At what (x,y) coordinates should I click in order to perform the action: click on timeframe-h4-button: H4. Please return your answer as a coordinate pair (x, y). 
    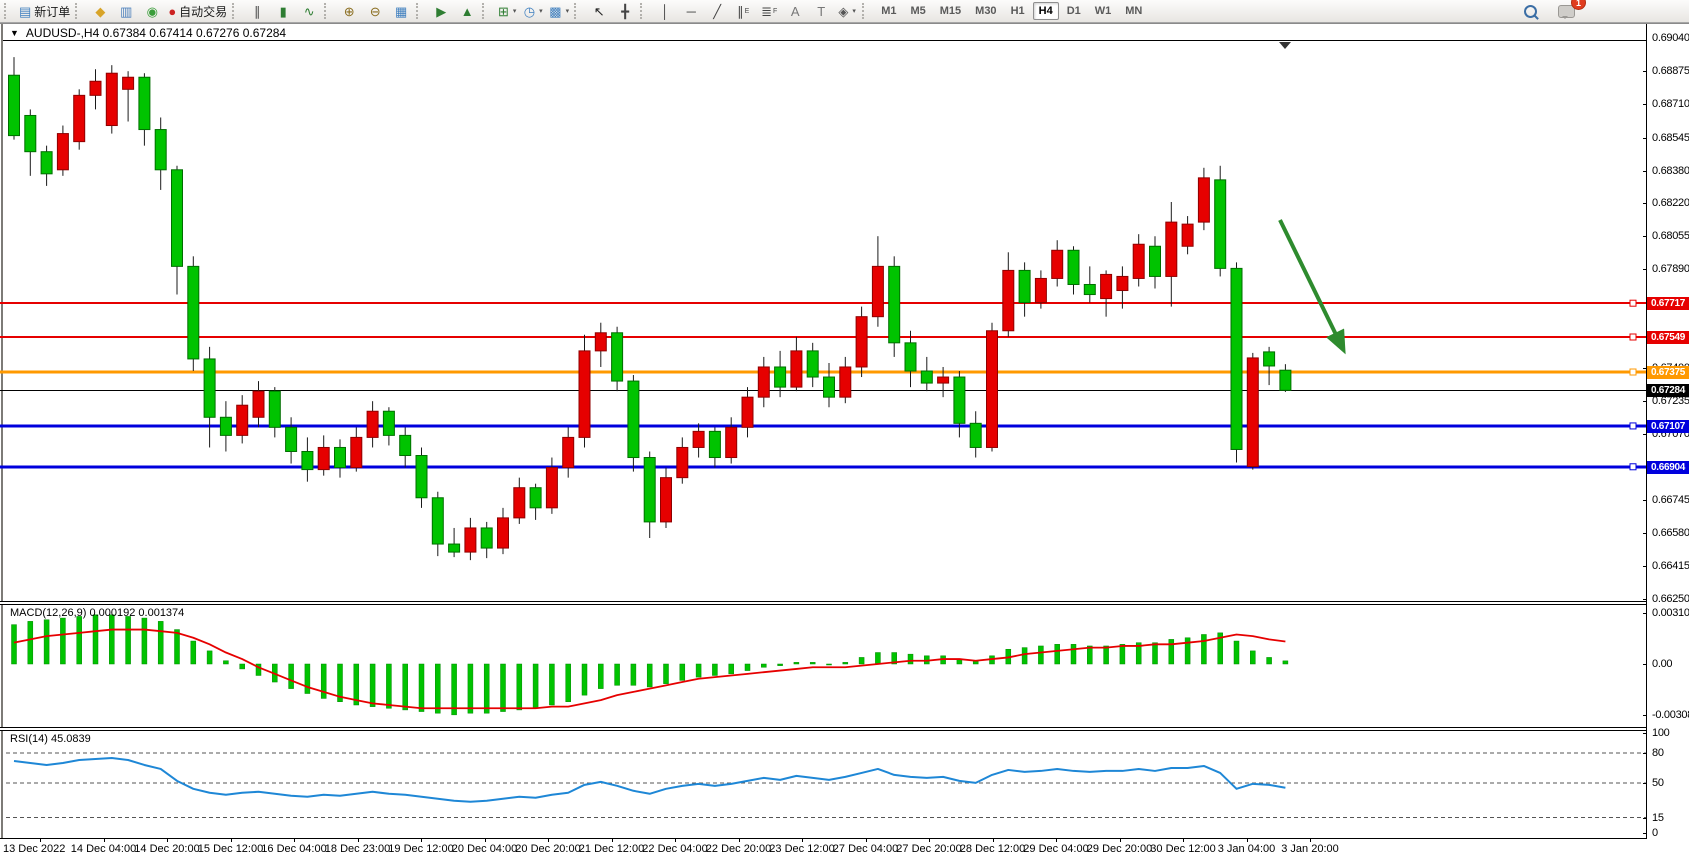
    Looking at the image, I should click on (1045, 11).